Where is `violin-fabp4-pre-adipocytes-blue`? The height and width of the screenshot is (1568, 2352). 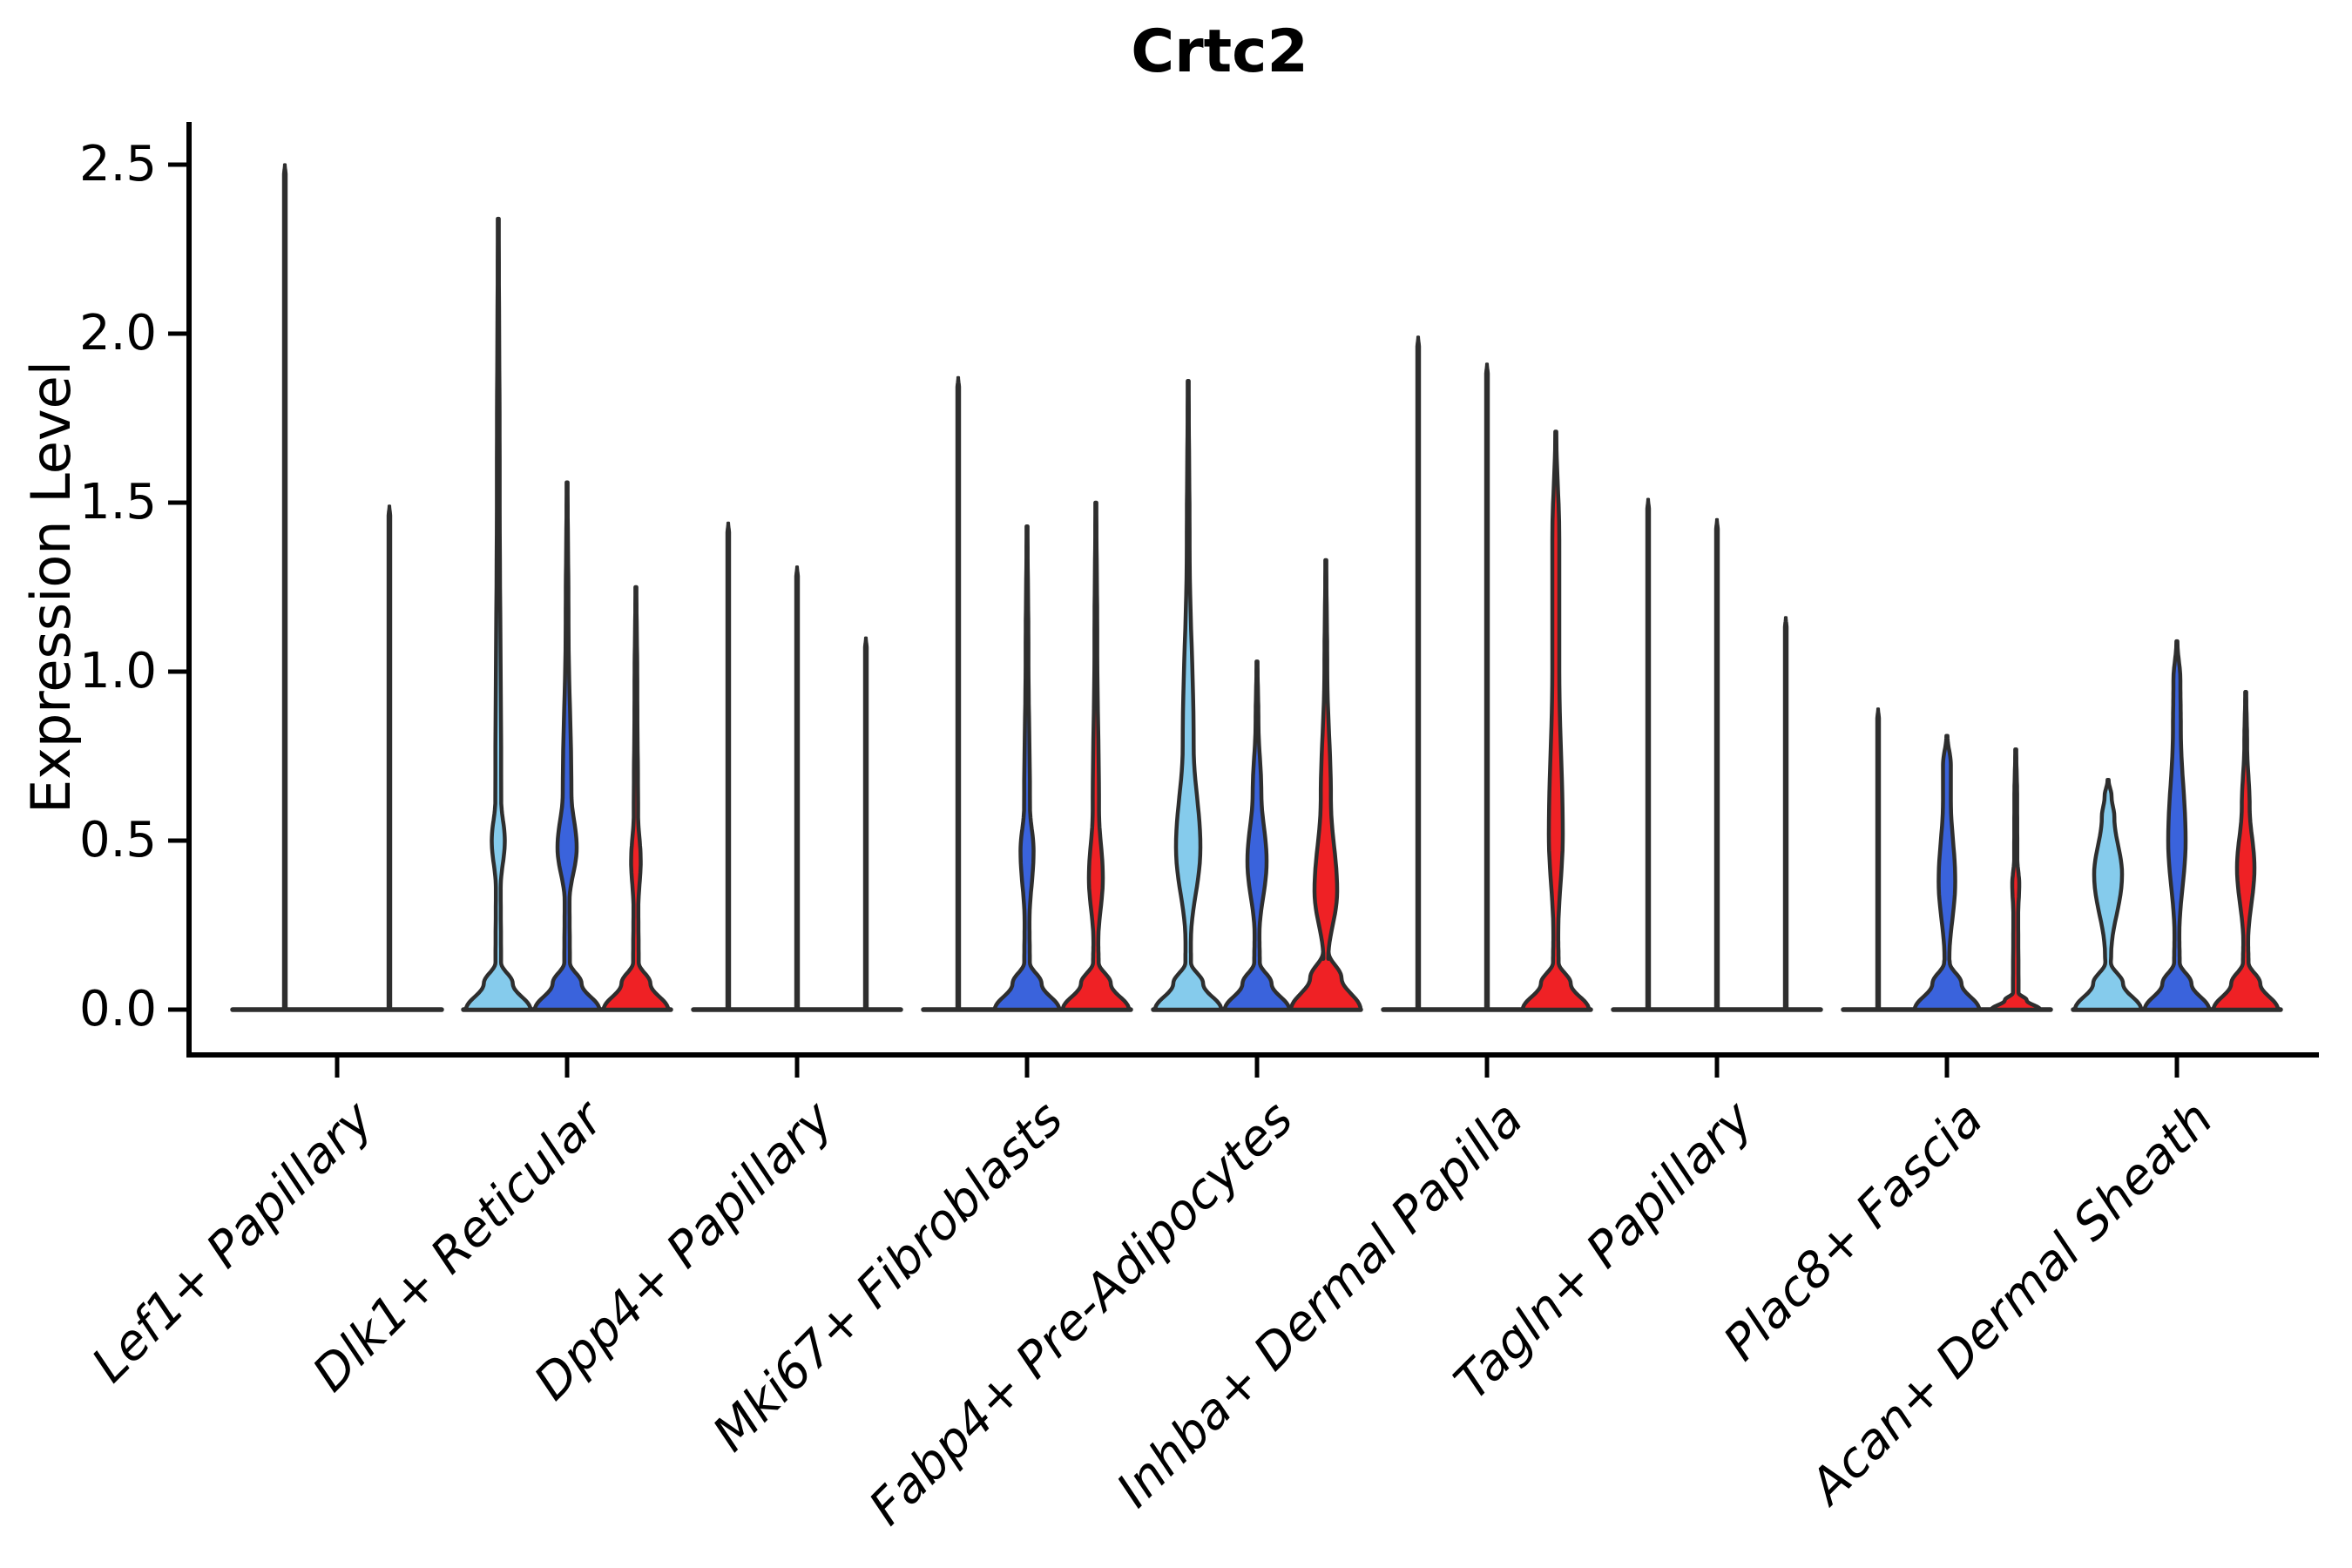 violin-fabp4-pre-adipocytes-blue is located at coordinates (1257, 835).